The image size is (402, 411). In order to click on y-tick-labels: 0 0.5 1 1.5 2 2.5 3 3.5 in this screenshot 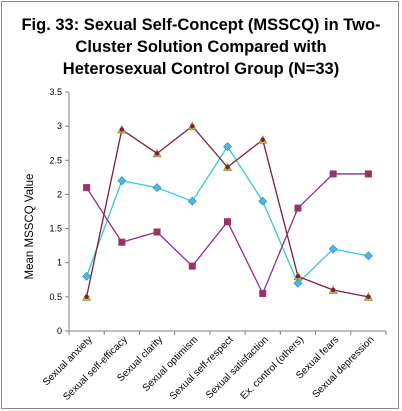, I will do `click(55, 211)`.